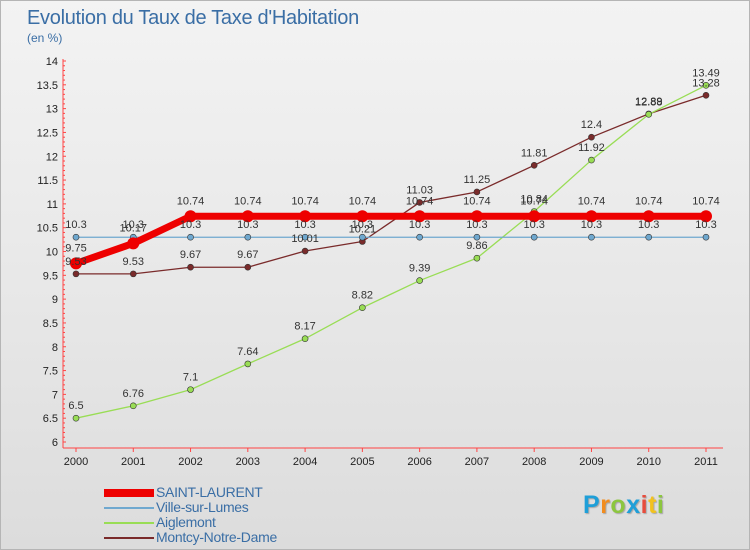 The height and width of the screenshot is (550, 750). I want to click on data-label: 9.39, so click(419, 269).